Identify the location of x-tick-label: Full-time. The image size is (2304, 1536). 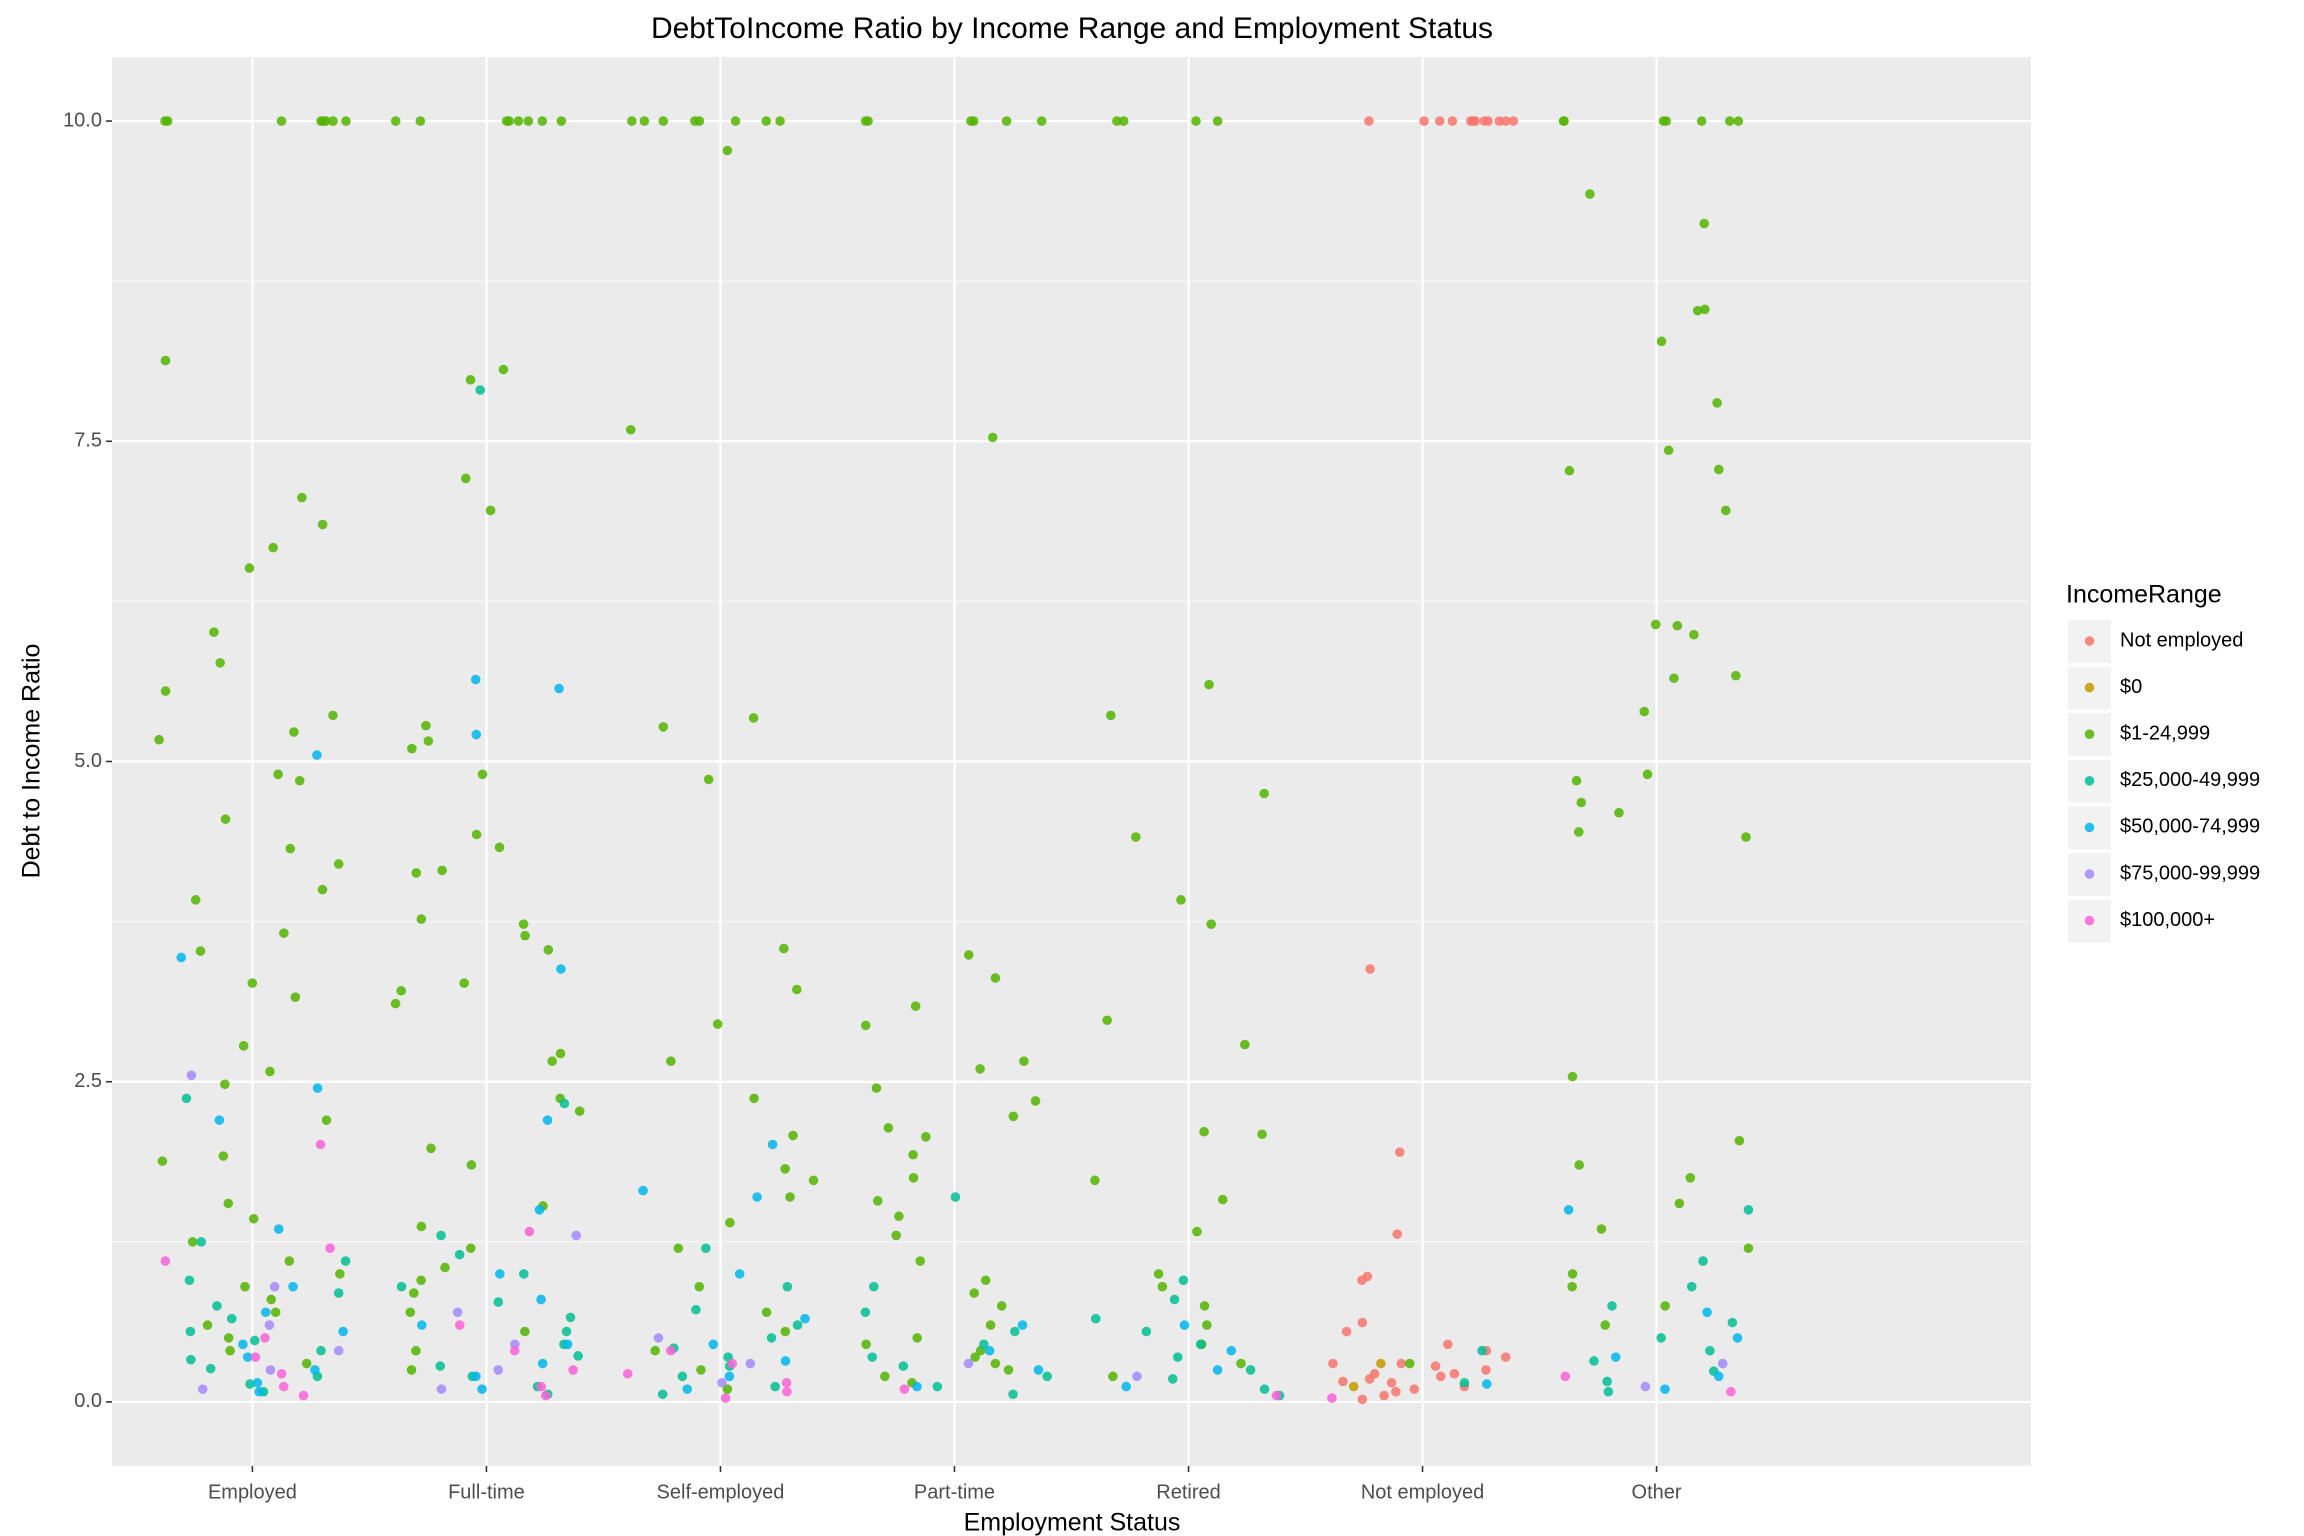
(486, 1492).